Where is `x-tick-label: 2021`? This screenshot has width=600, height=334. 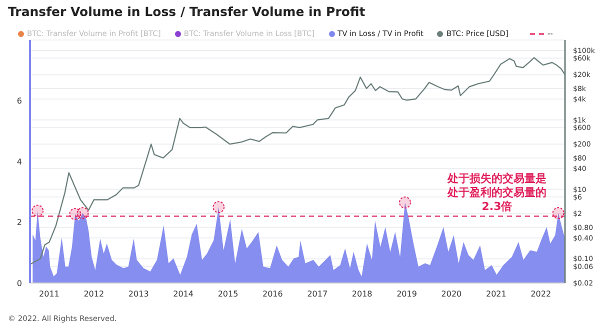
x-tick-label: 2021 is located at coordinates (496, 294).